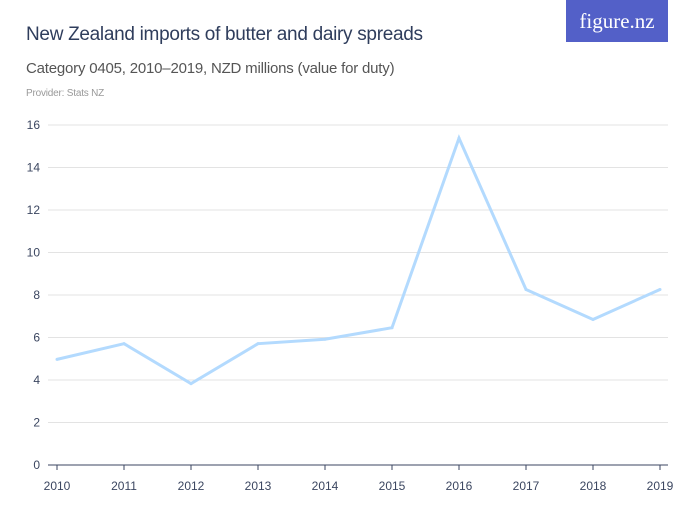  What do you see at coordinates (325, 486) in the screenshot?
I see `x-tick-label: 2014` at bounding box center [325, 486].